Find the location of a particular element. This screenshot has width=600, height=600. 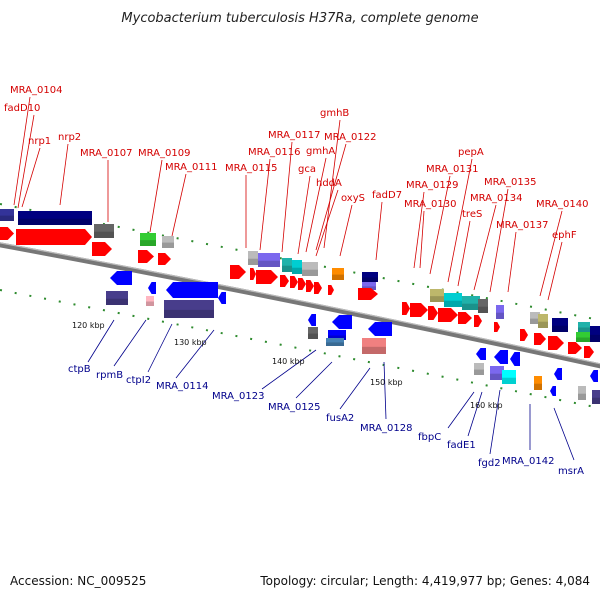

gene-label: MRA_0137 is located at coordinates (522, 225).